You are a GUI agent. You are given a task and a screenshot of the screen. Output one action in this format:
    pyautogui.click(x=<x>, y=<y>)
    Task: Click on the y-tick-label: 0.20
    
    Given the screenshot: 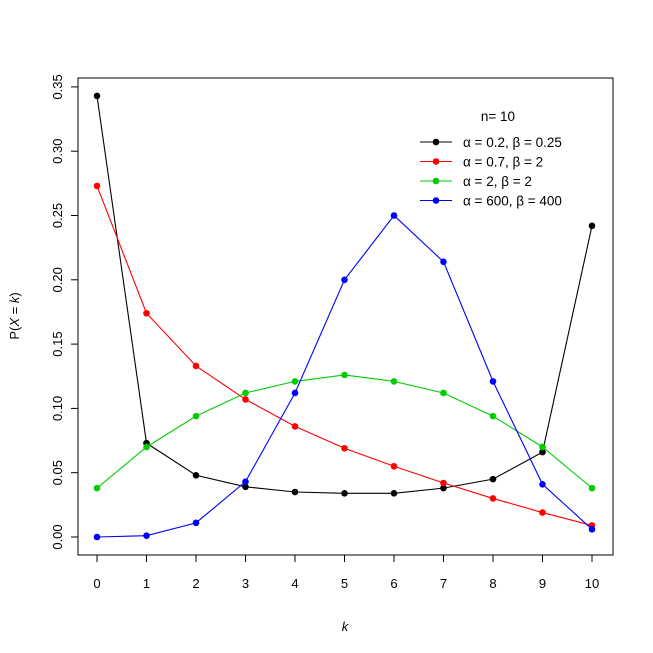 What is the action you would take?
    pyautogui.click(x=57, y=279)
    